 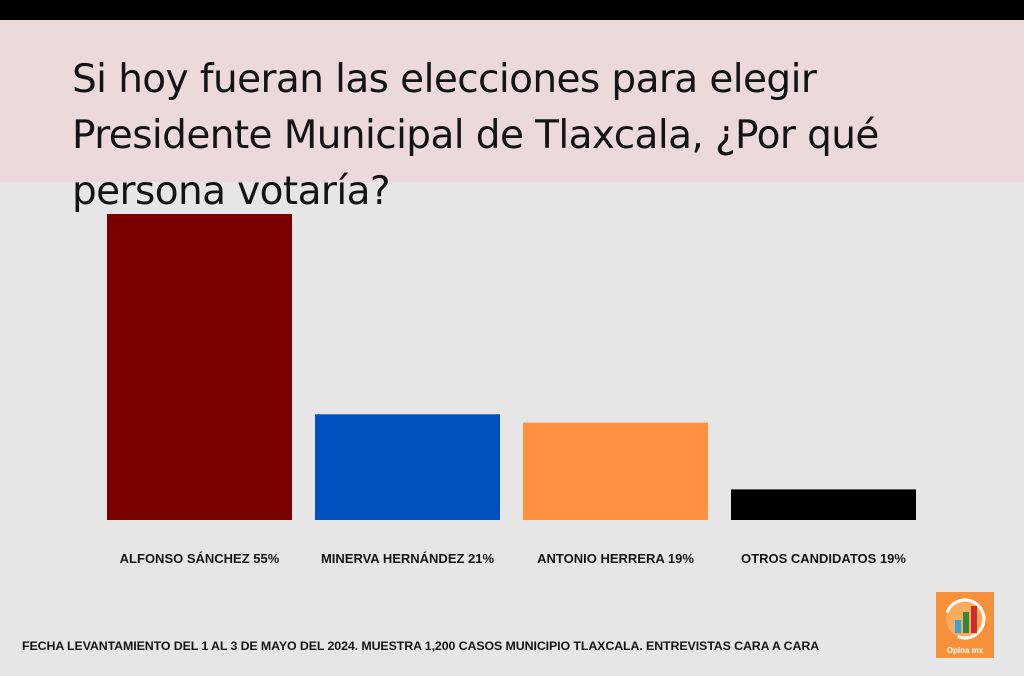 I want to click on bar-chart-logo-icon, so click(x=965, y=619).